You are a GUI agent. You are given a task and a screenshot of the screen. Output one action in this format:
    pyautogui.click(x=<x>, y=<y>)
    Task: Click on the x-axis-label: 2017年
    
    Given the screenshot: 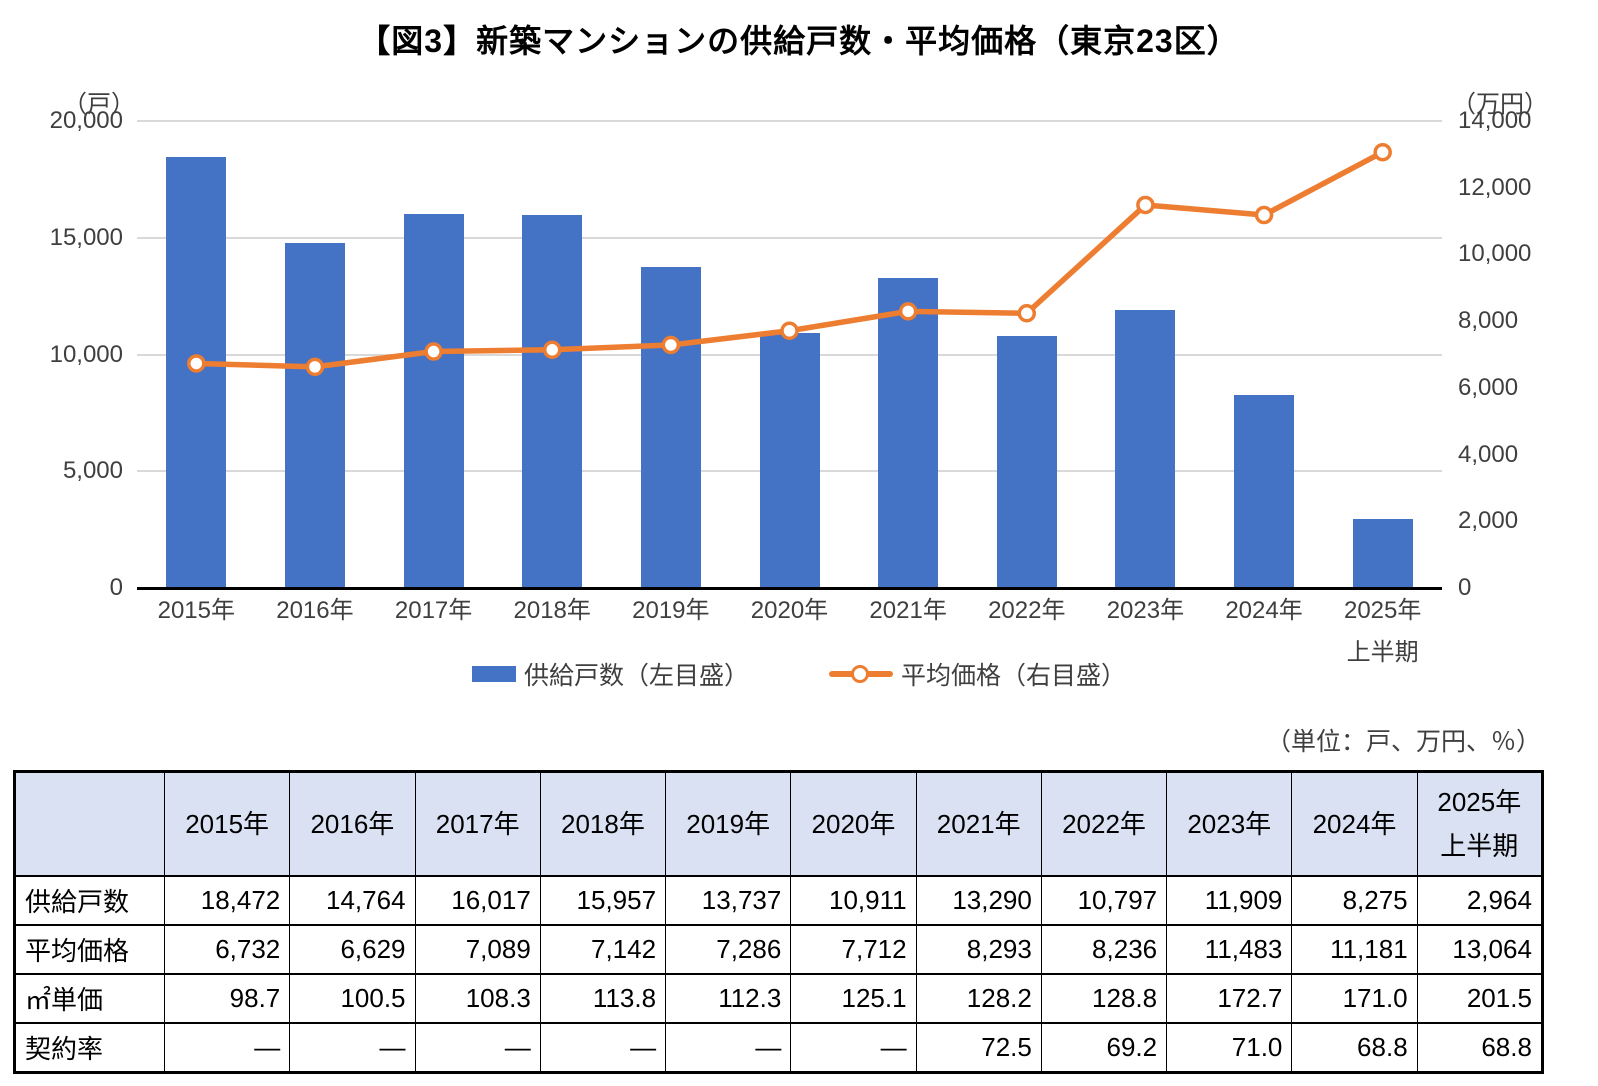 What is the action you would take?
    pyautogui.click(x=433, y=610)
    